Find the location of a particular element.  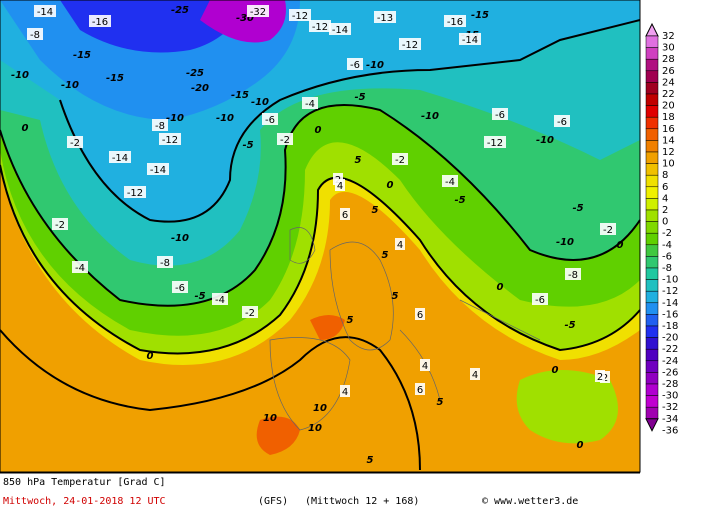

colorbar-label: 32 is located at coordinates (668, 36).